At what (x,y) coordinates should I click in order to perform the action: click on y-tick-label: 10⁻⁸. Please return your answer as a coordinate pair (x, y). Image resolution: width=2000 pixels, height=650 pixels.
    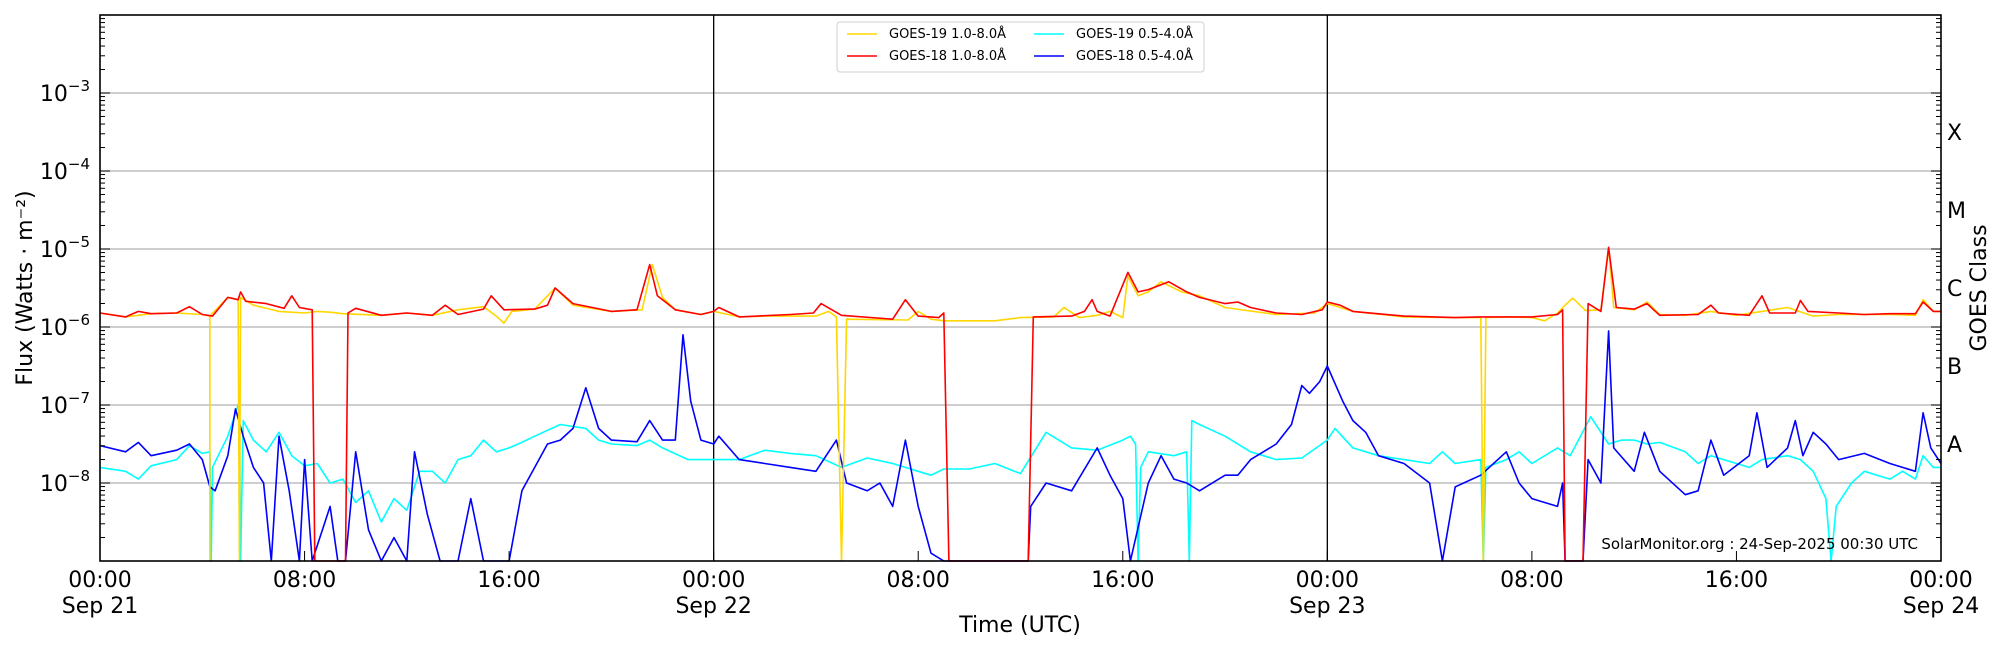
    Looking at the image, I should click on (65, 482).